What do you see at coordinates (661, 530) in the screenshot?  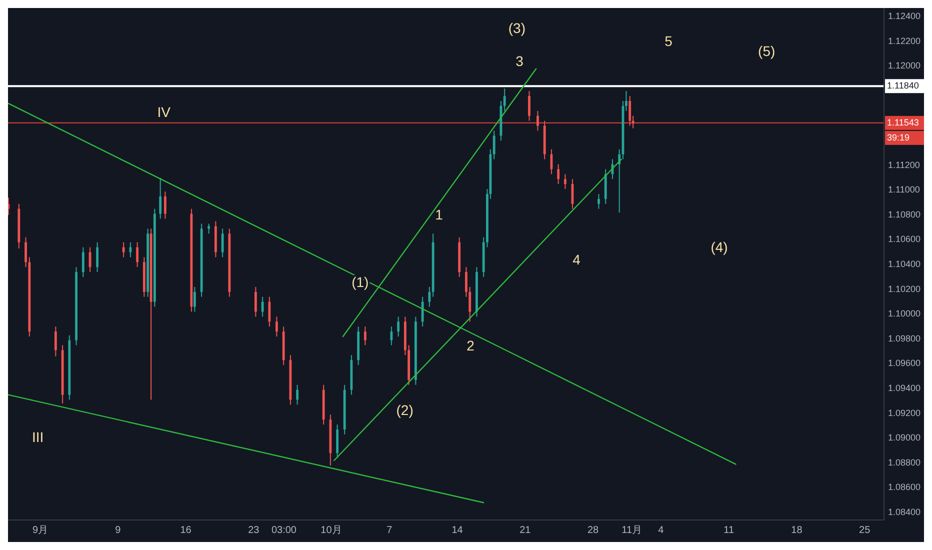 I see `x-tick-label: 4` at bounding box center [661, 530].